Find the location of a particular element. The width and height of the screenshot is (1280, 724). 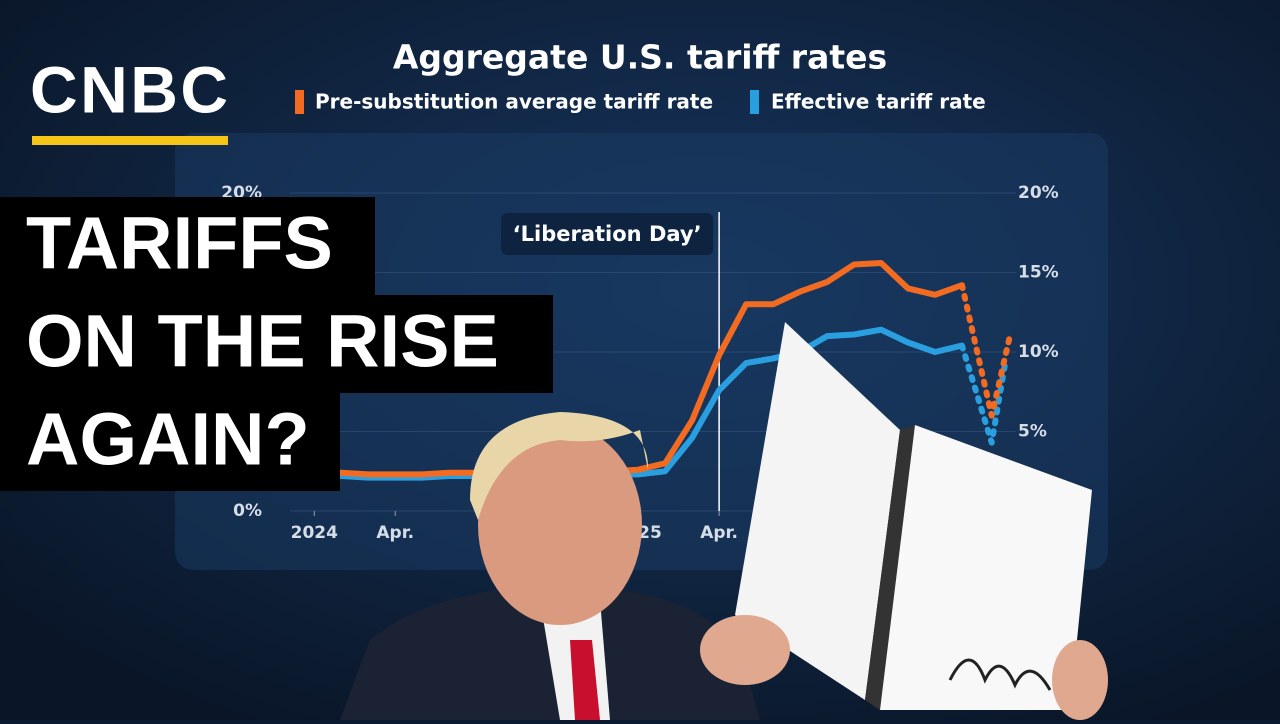

legend-label: Effective tariff rate is located at coordinates (878, 102).